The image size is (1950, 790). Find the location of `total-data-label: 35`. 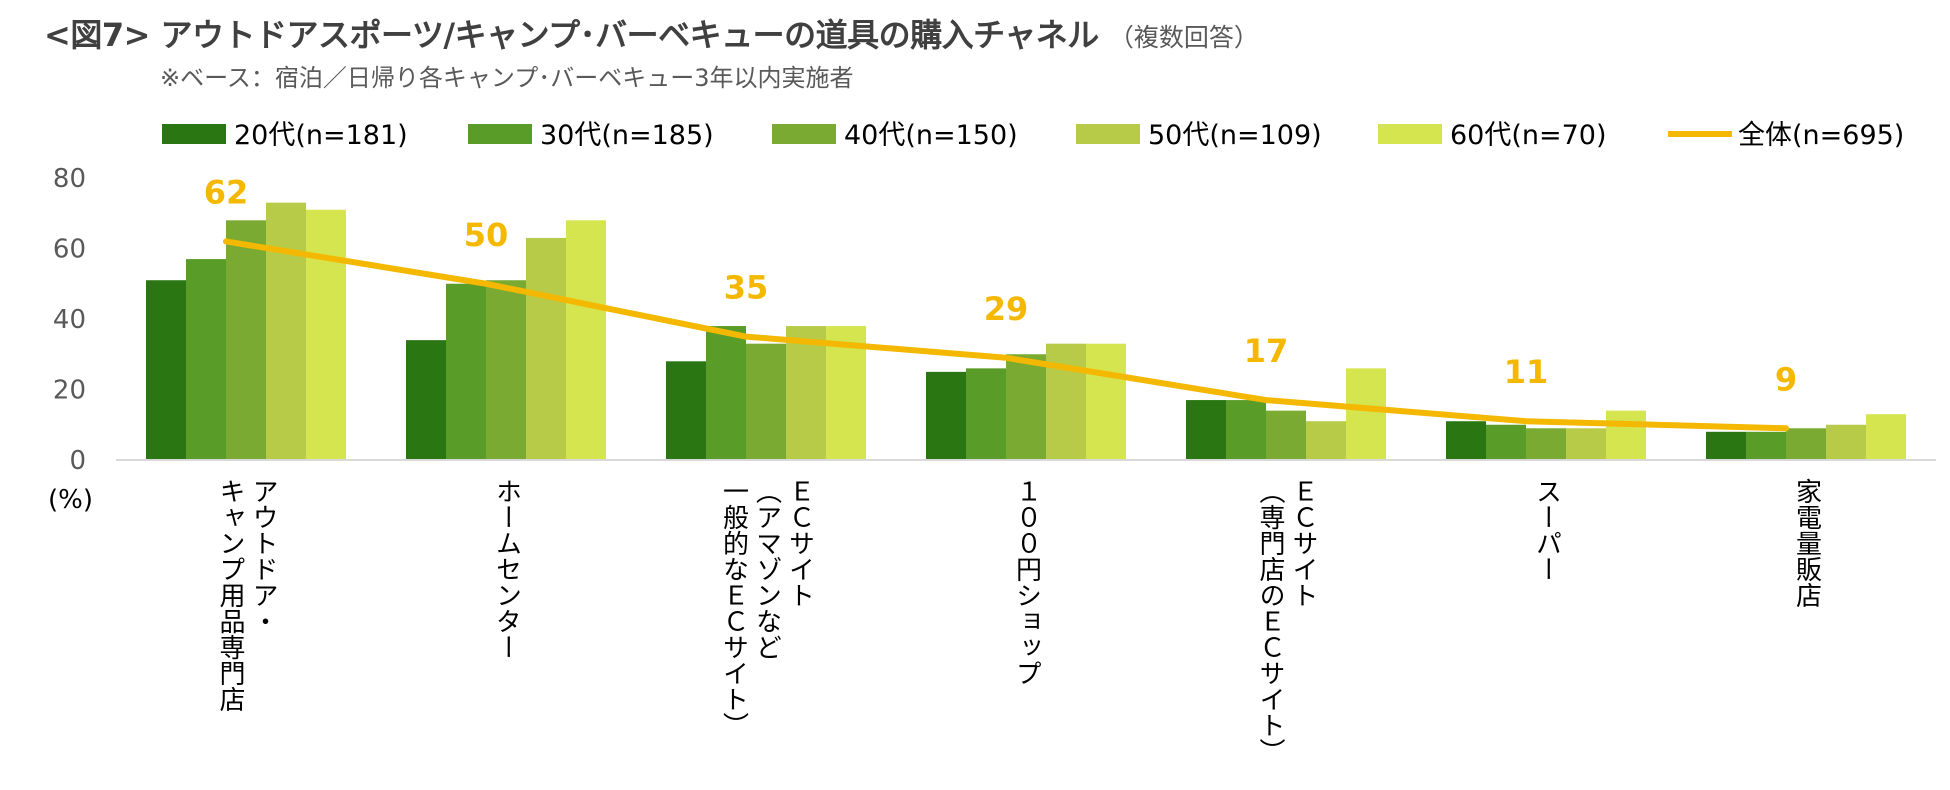

total-data-label: 35 is located at coordinates (746, 288).